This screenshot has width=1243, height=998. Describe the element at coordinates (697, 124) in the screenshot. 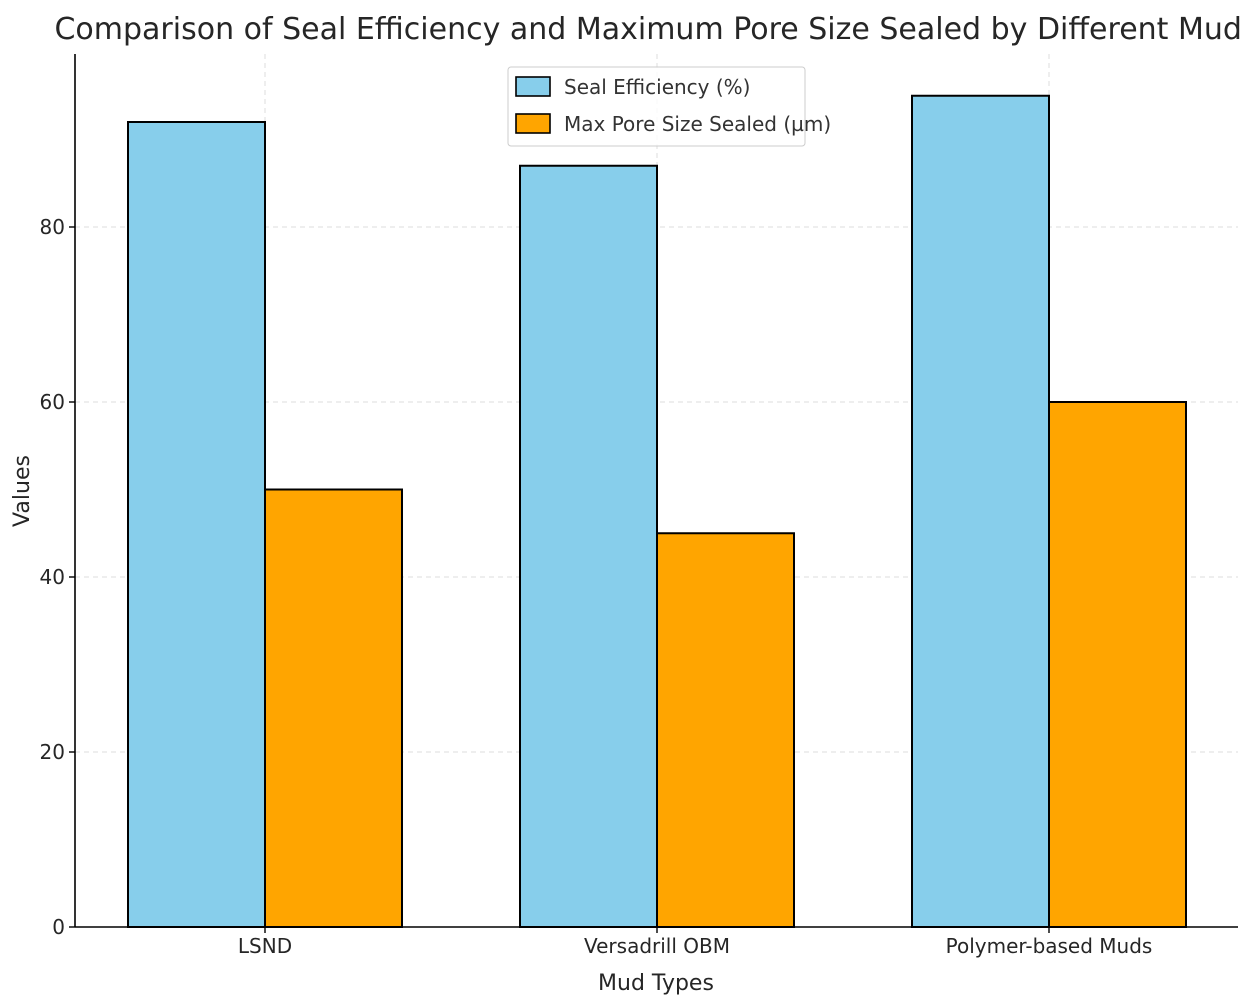

I see `legend-label: Max Pore Size Sealed (µm)` at that location.